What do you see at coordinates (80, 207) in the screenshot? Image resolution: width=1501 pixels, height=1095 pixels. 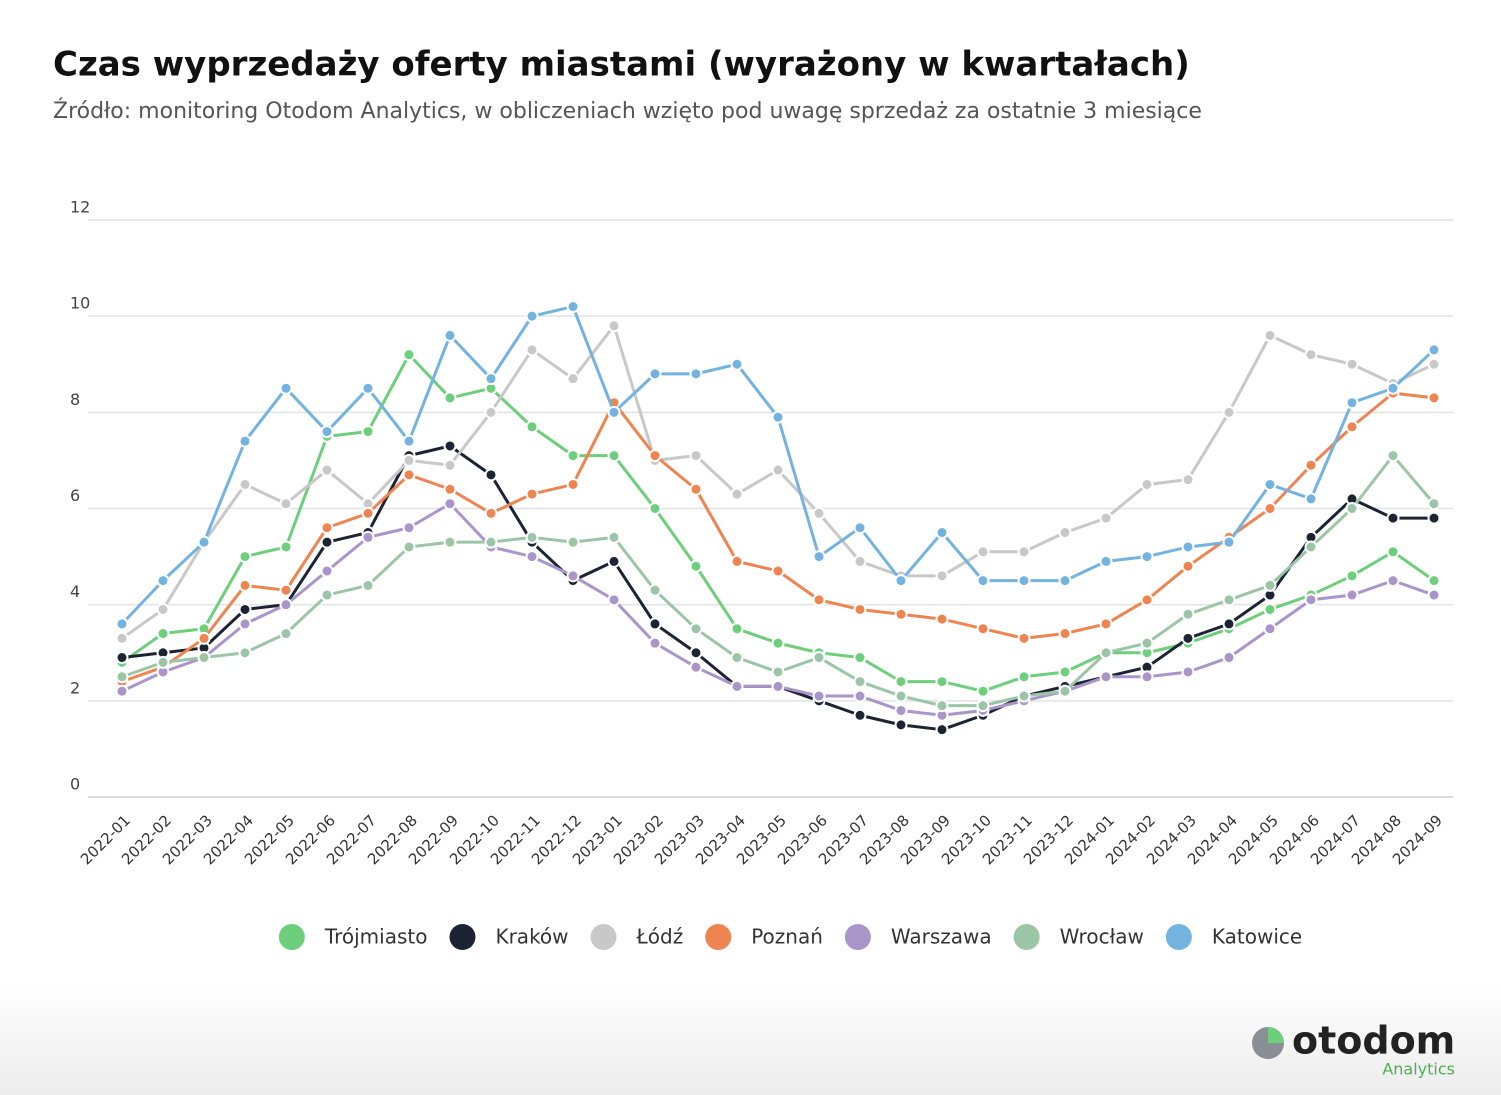 I see `y-tick-label: 12` at bounding box center [80, 207].